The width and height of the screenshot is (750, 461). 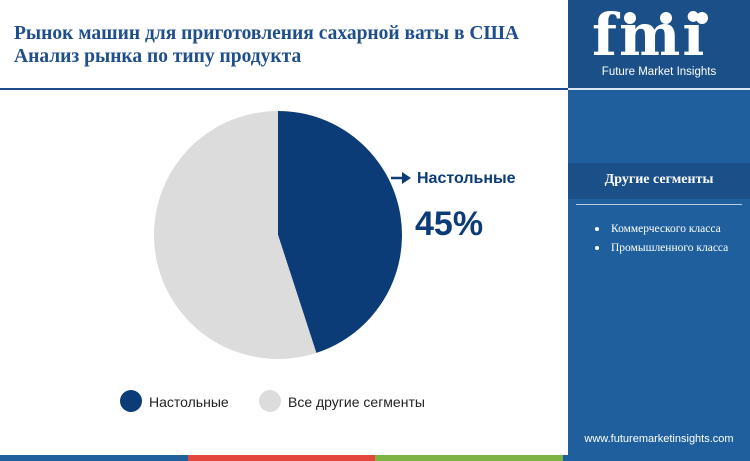 I want to click on segments-heading-band, so click(x=659, y=181).